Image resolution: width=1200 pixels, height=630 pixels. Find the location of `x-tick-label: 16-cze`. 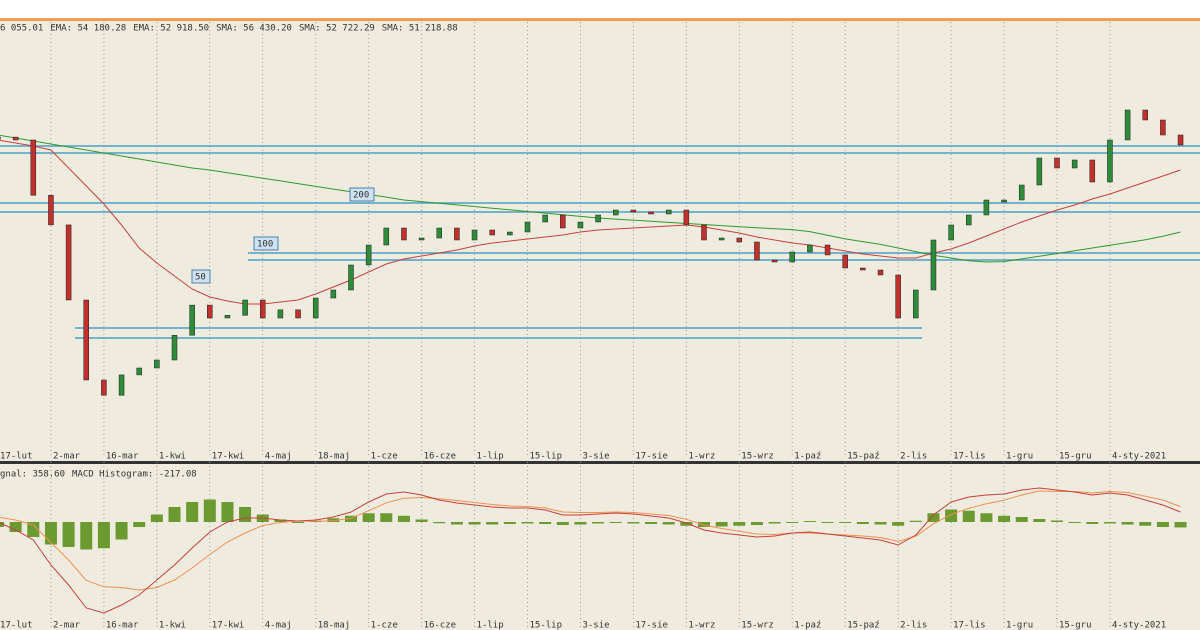

x-tick-label: 16-cze is located at coordinates (440, 457).